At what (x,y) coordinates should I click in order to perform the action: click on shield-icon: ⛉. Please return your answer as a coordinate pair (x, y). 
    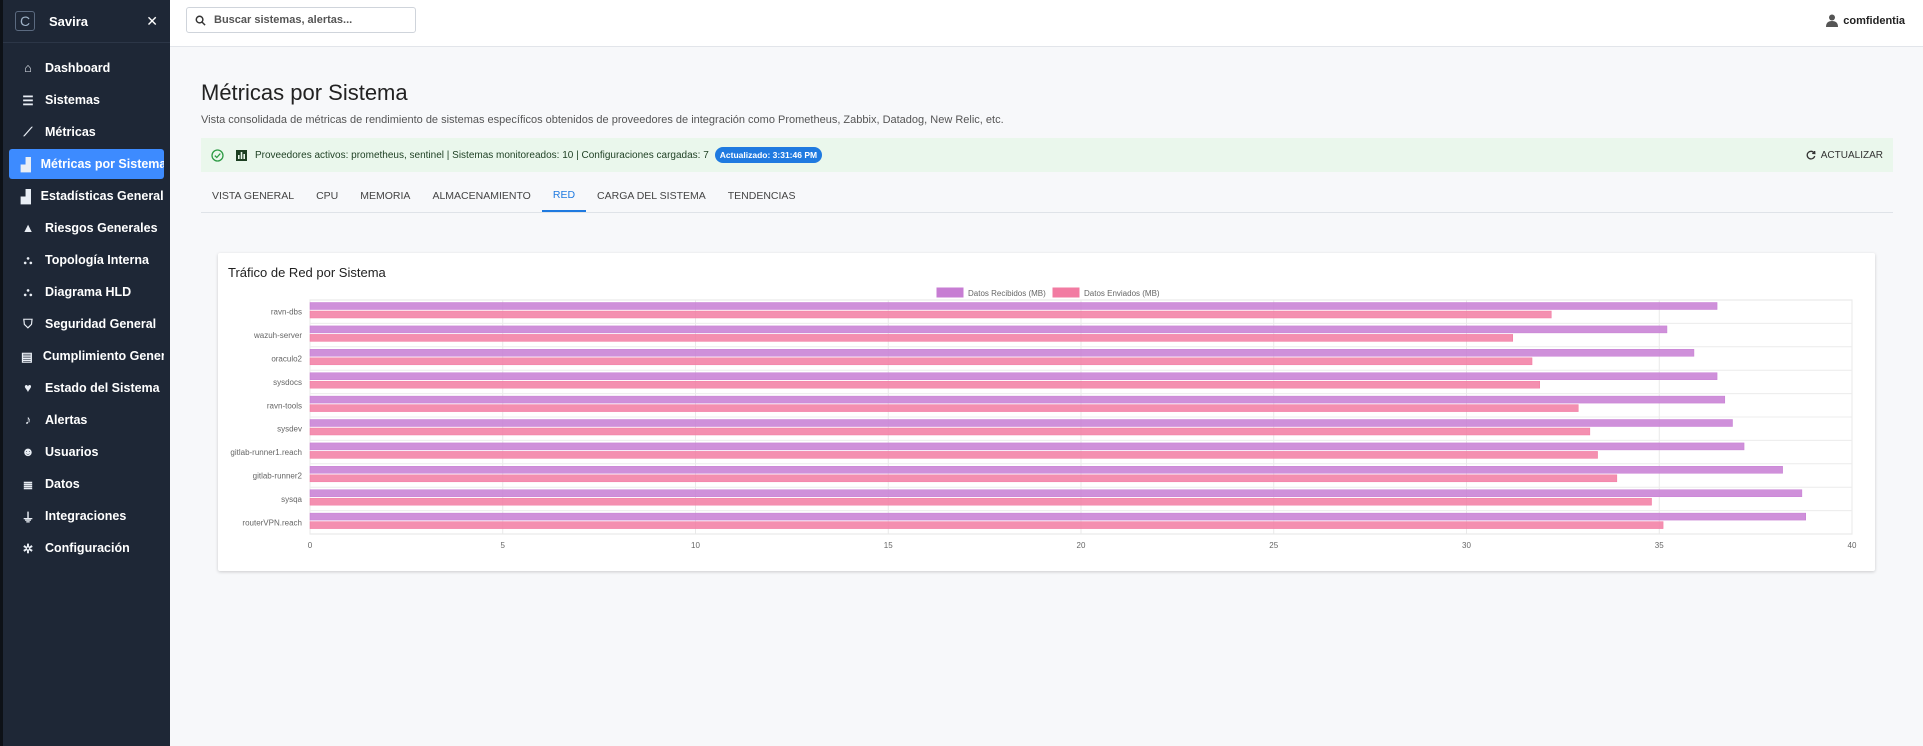
    Looking at the image, I should click on (28, 323).